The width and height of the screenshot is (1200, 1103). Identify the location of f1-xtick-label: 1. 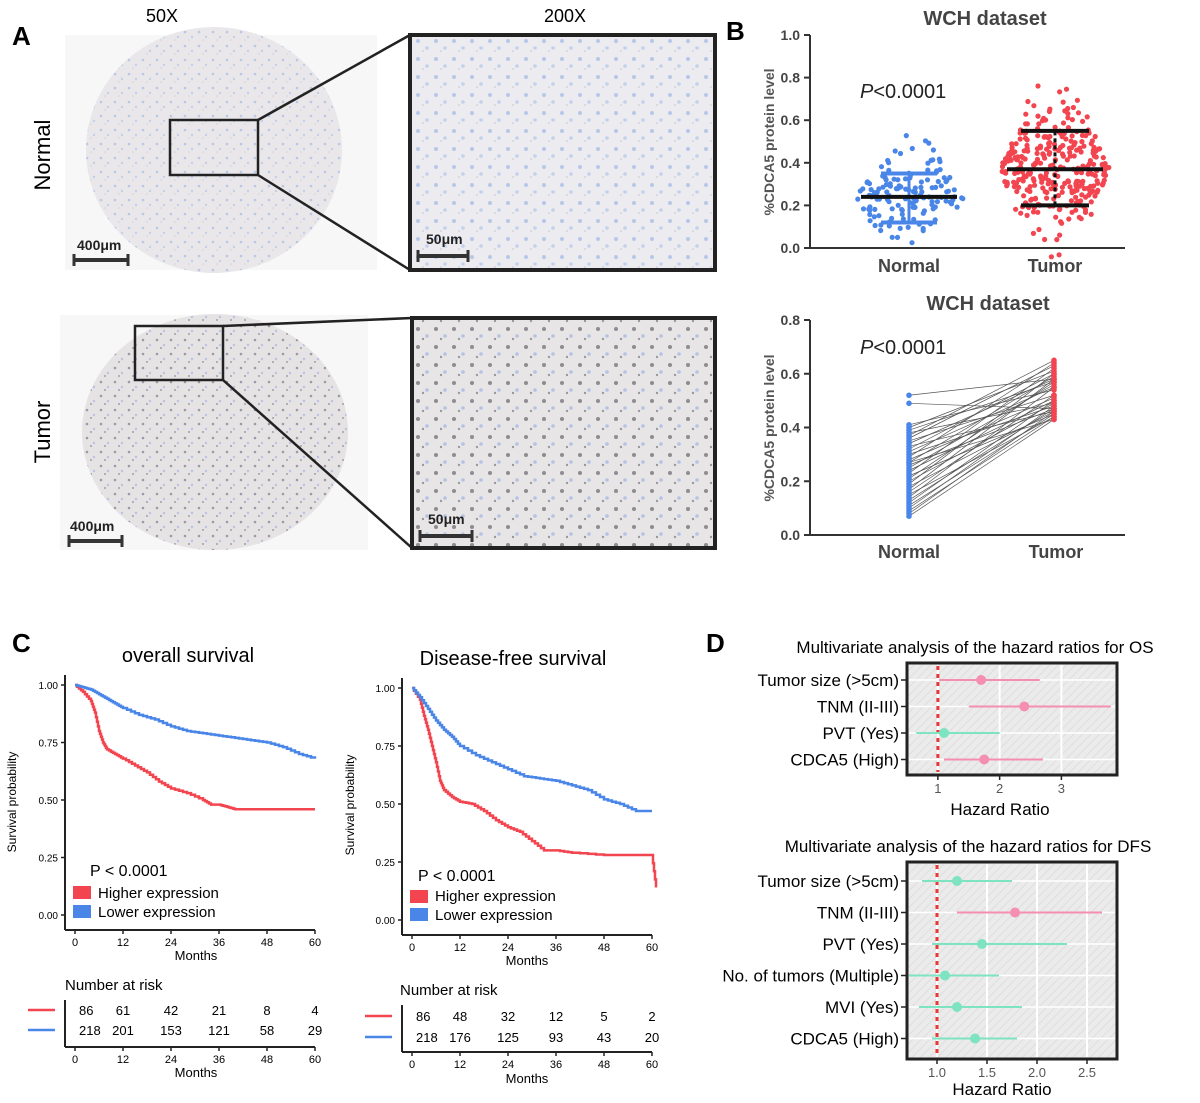
(937, 788).